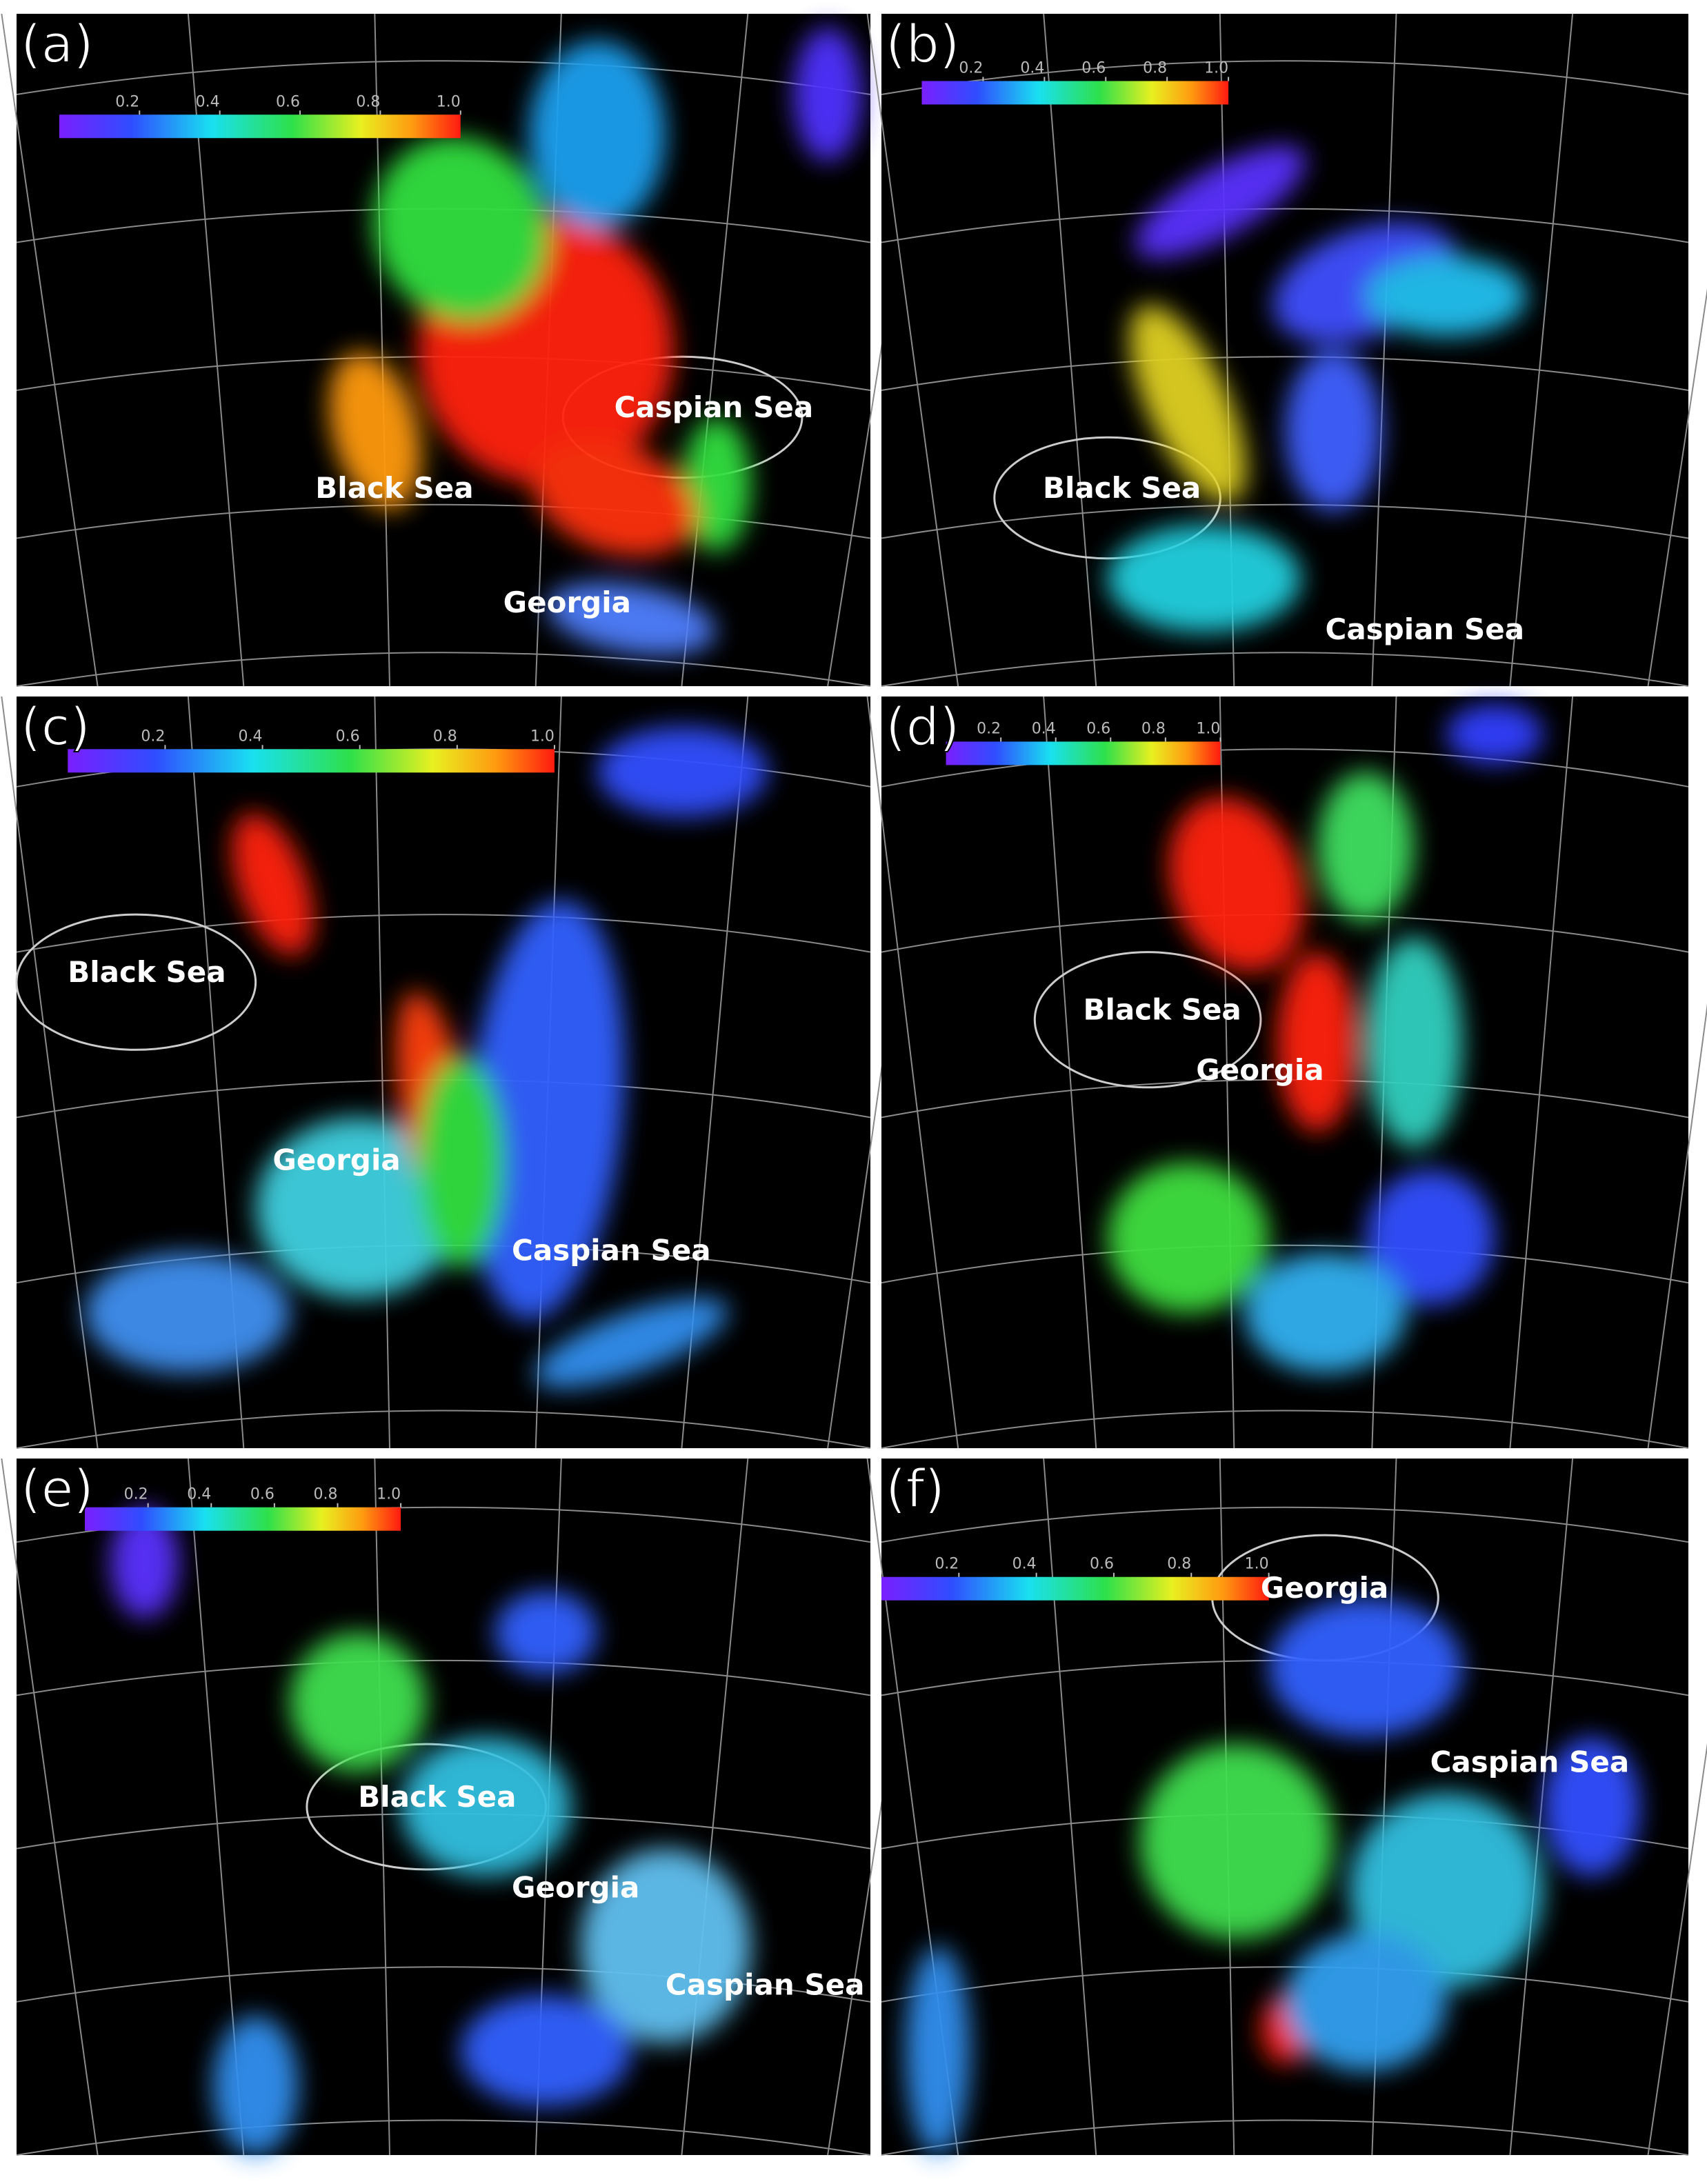  Describe the element at coordinates (55, 726) in the screenshot. I see `panel-label: (c)` at that location.